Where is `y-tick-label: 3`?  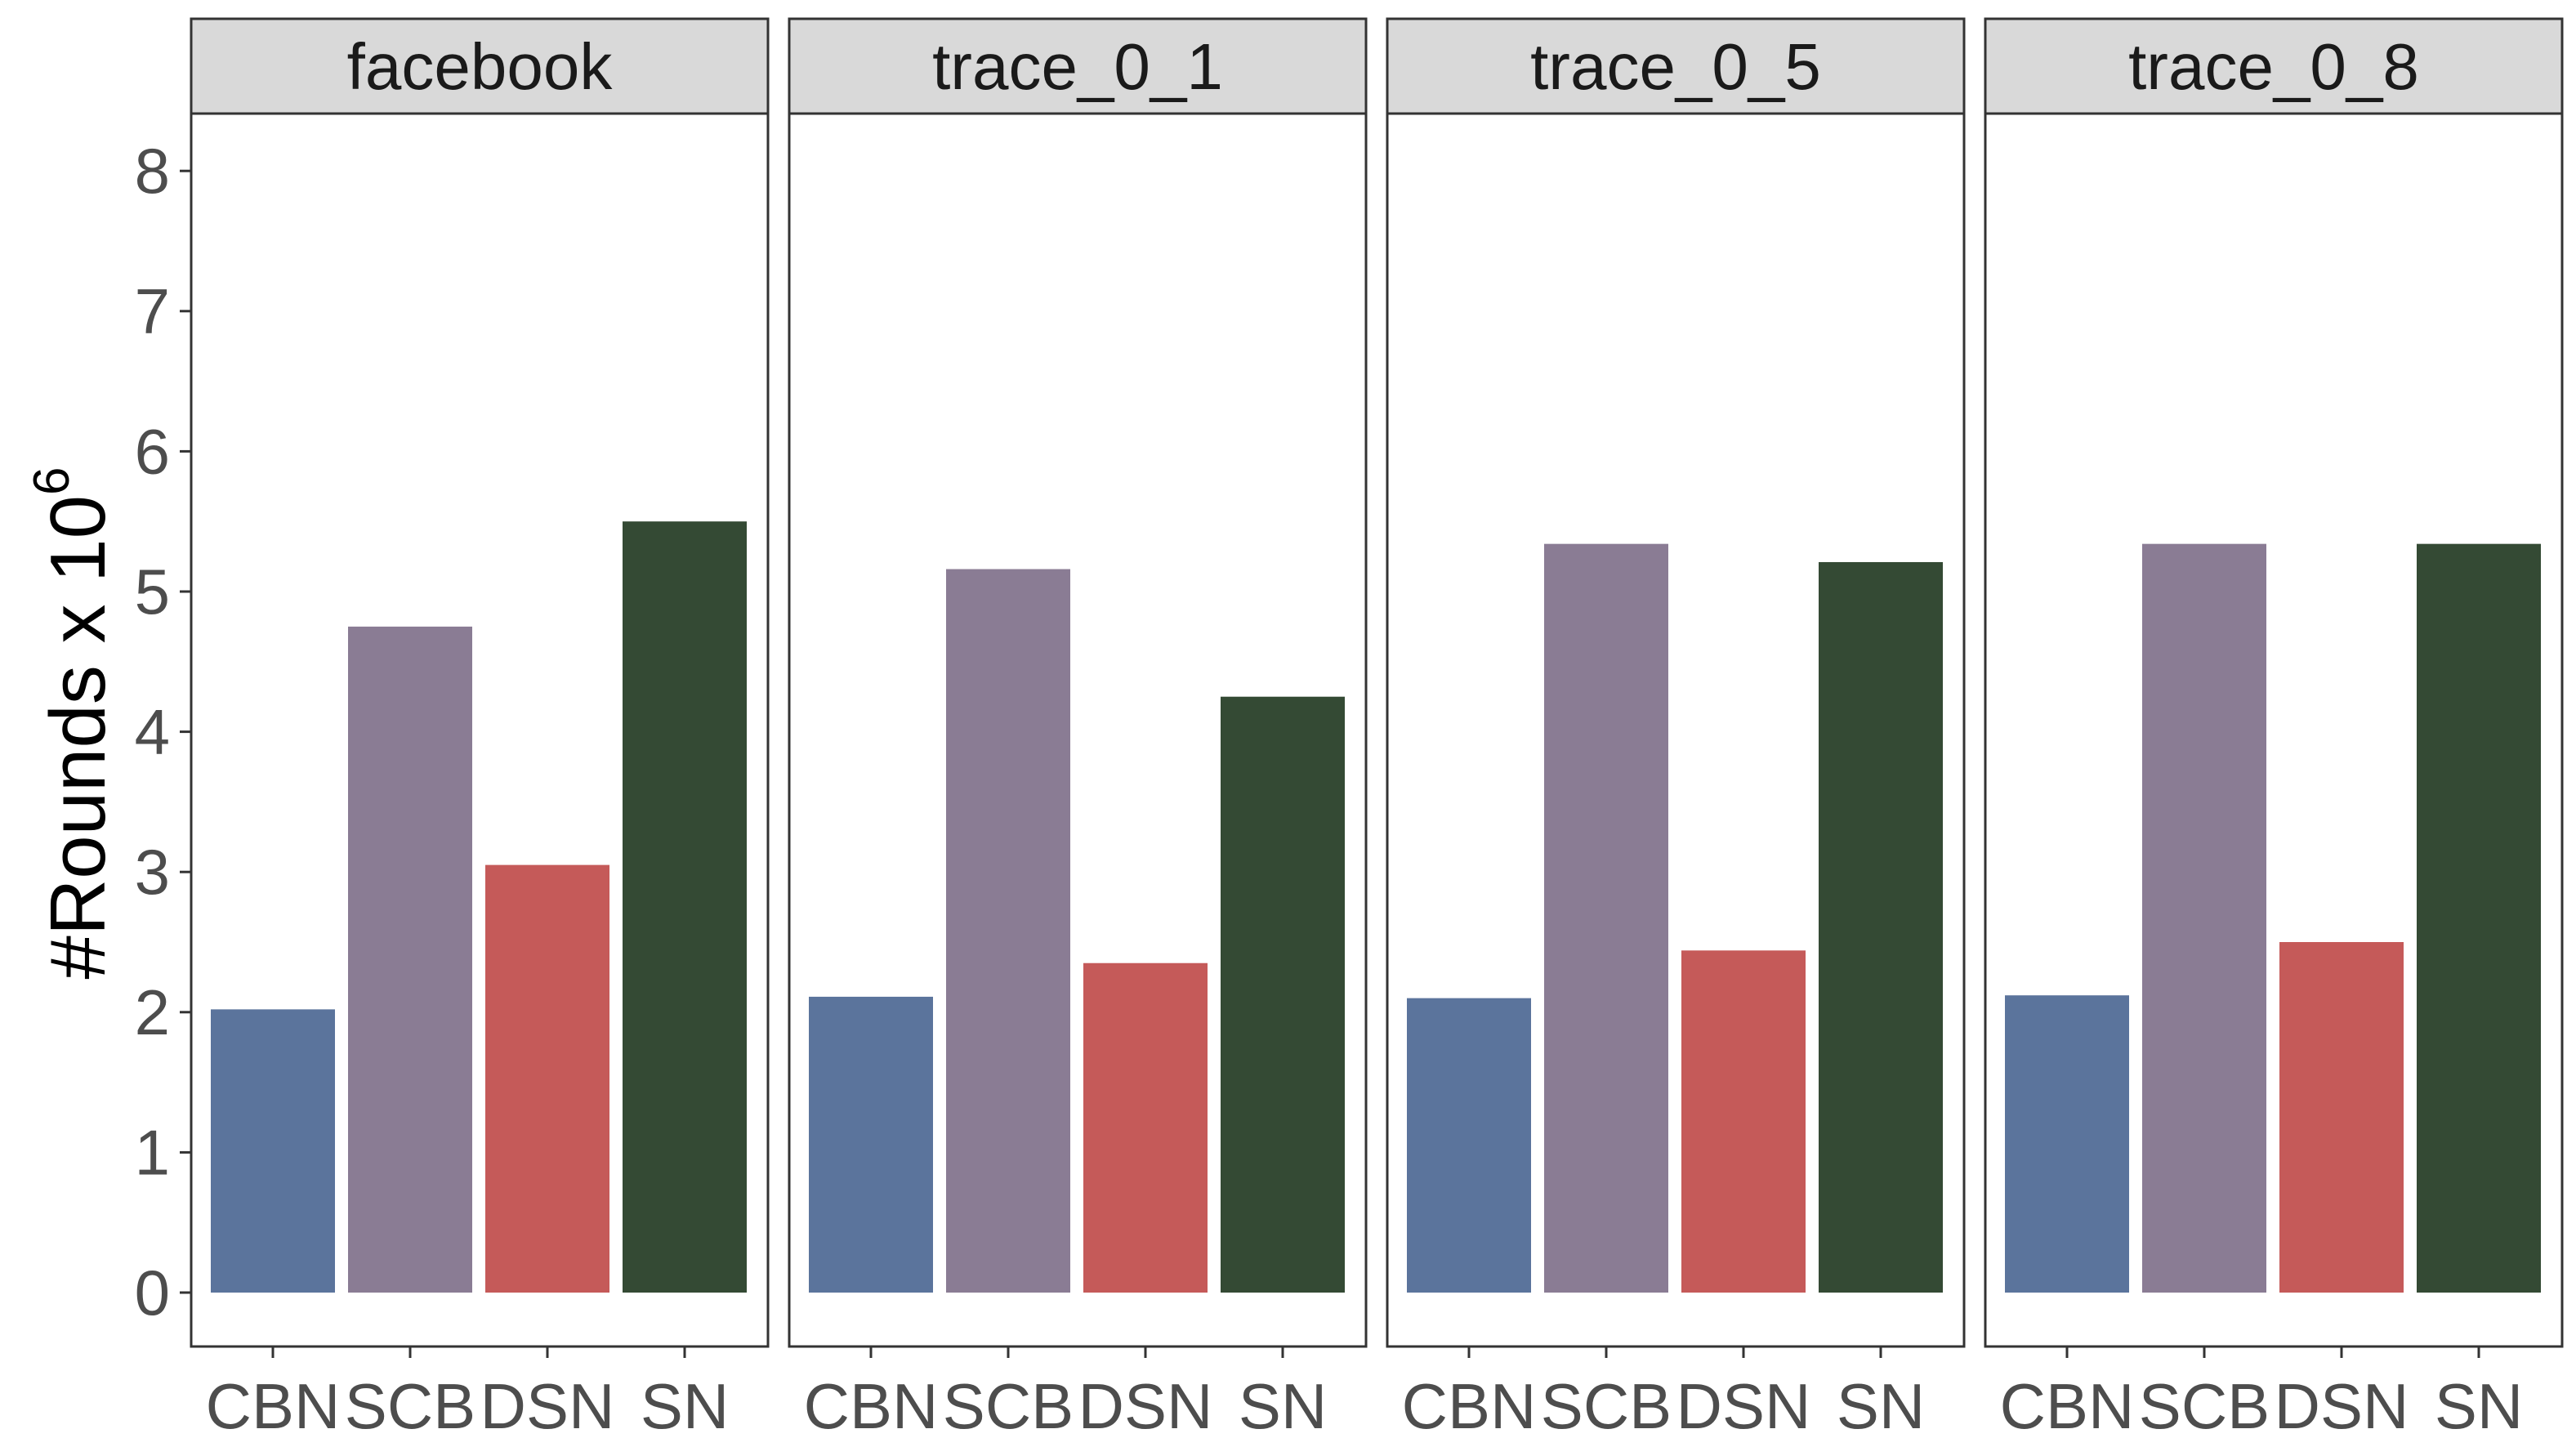 y-tick-label: 3 is located at coordinates (153, 872).